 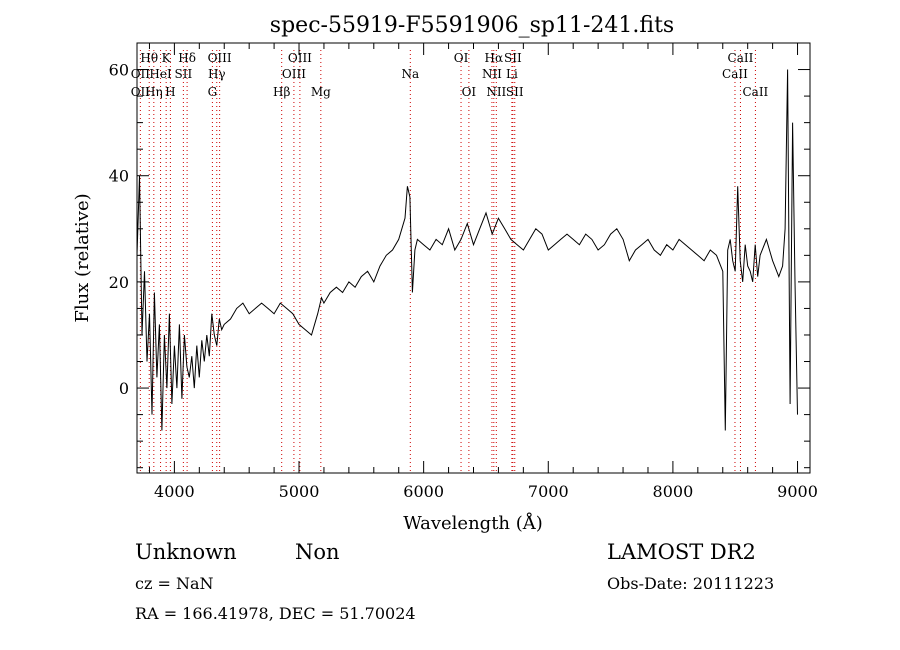 I want to click on x-tick-label: 8000, so click(x=673, y=491).